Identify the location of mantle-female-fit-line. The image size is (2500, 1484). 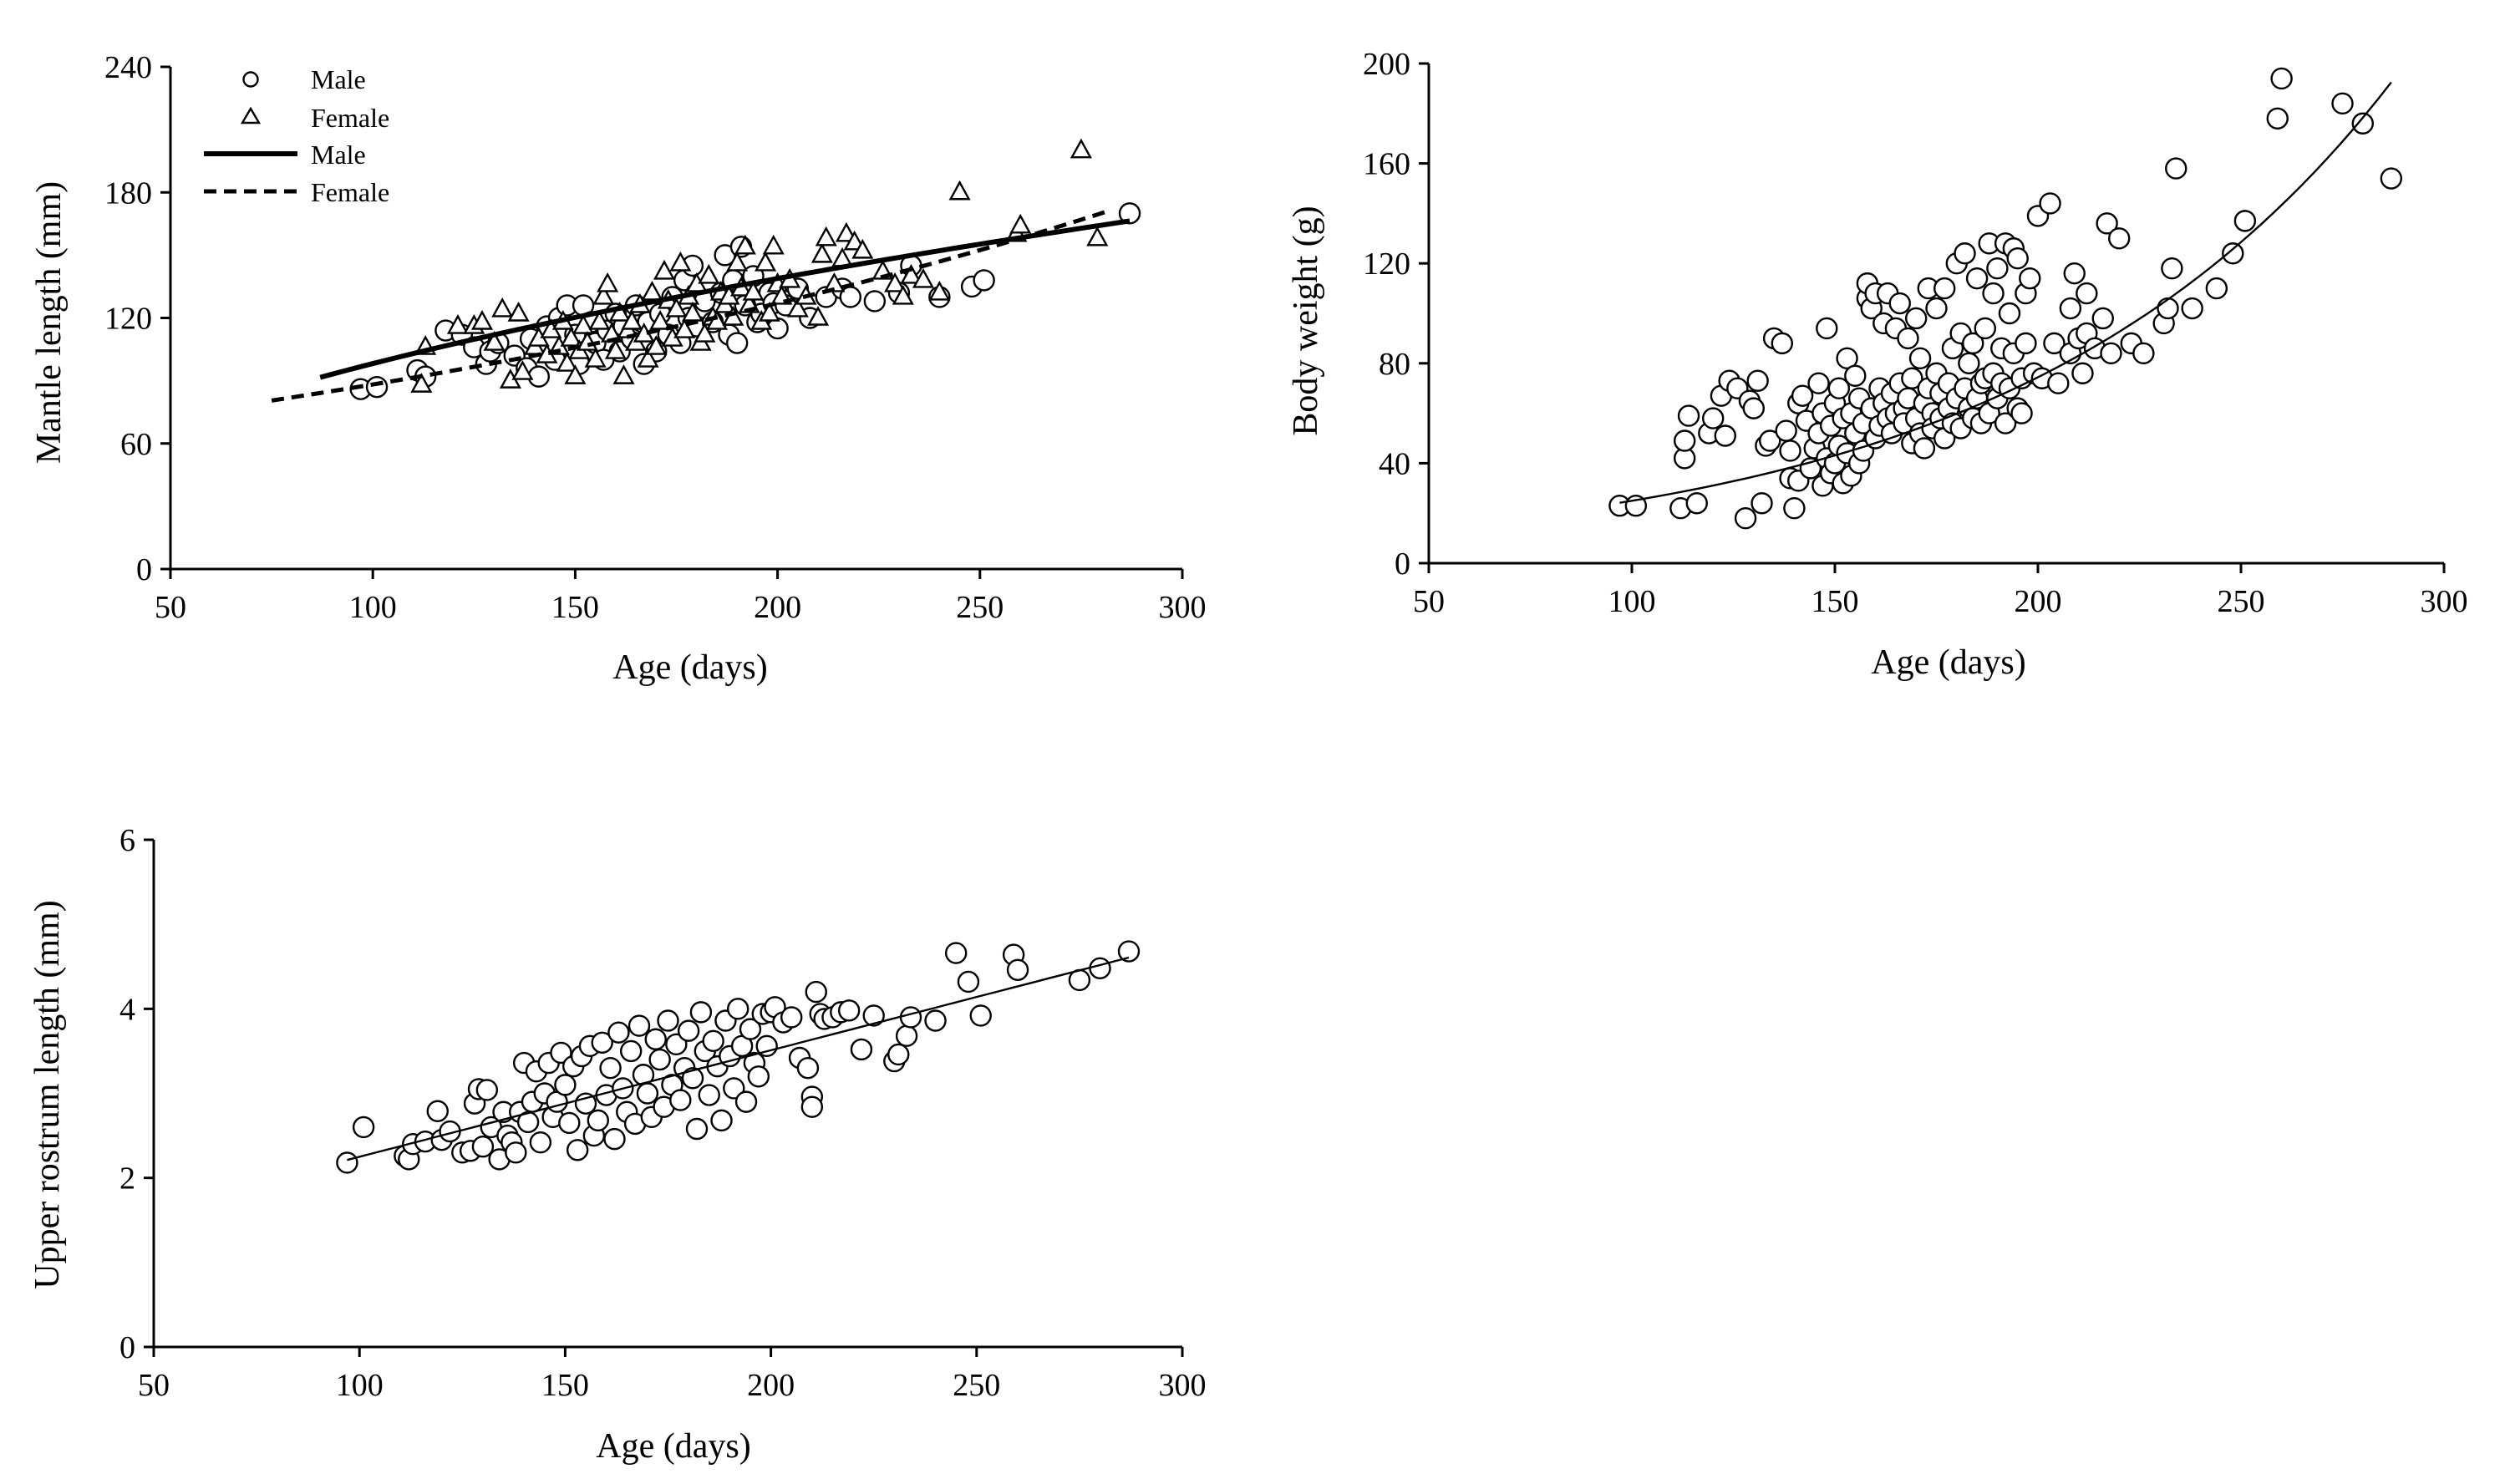
(688, 306).